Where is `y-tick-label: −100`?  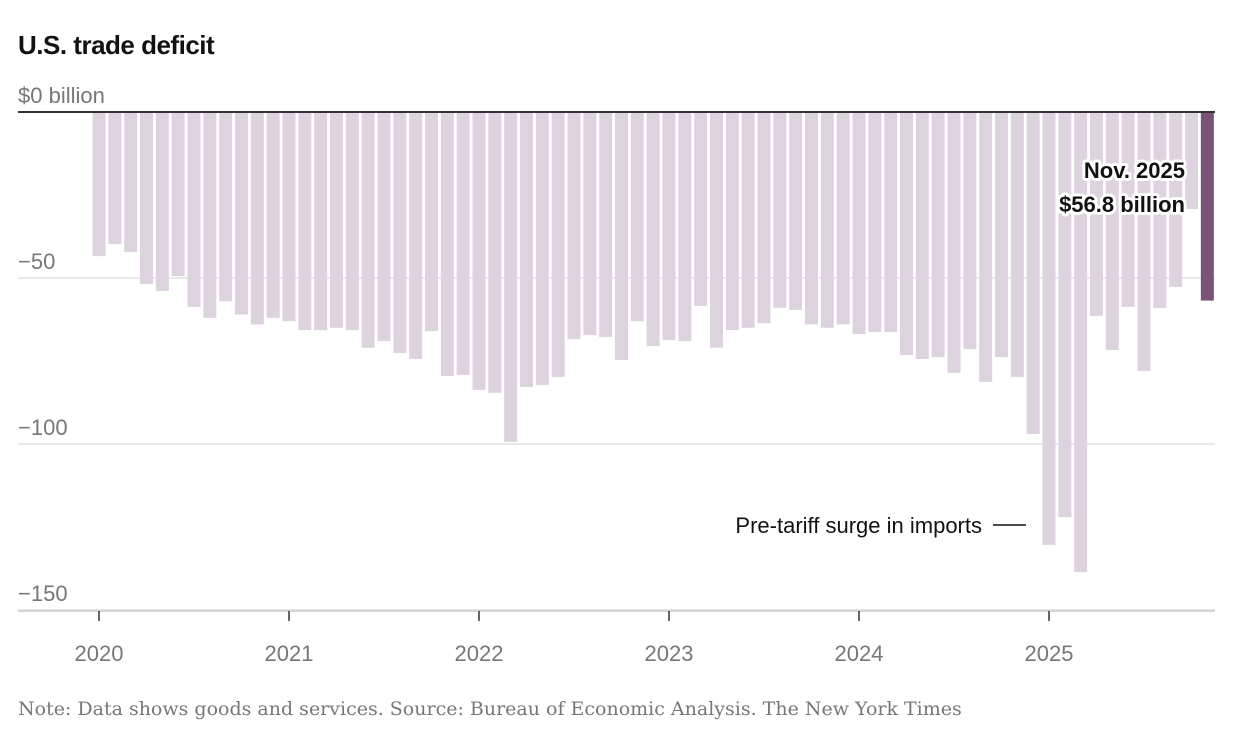
y-tick-label: −100 is located at coordinates (43, 427).